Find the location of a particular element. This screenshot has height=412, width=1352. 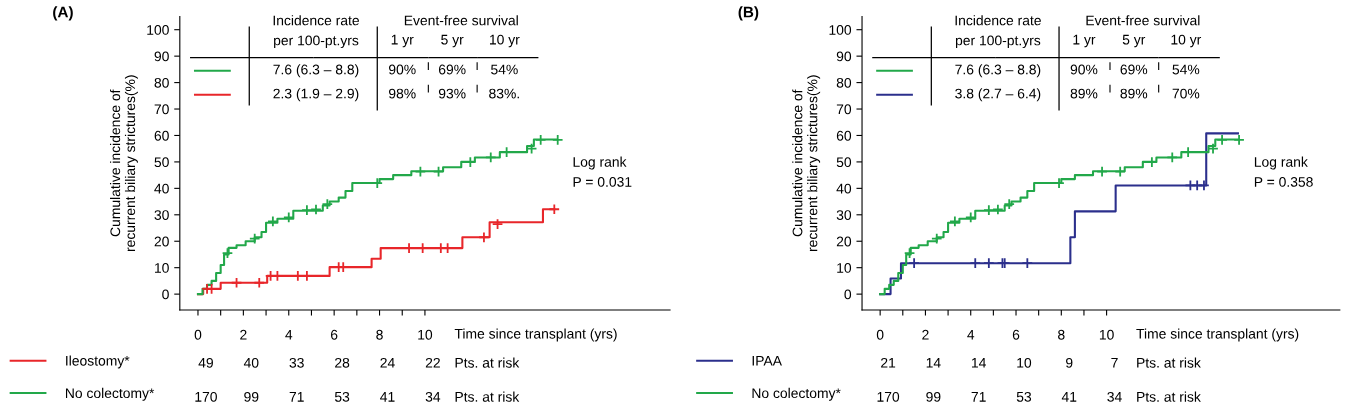

annotation: 2.3 (1.9 – 2.9) is located at coordinates (316, 95).